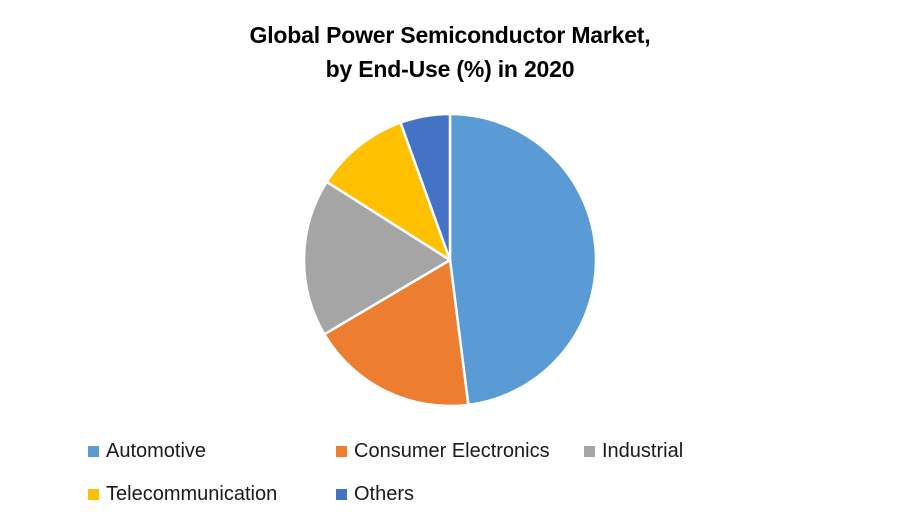  I want to click on pie-slice-industrial, so click(377, 258).